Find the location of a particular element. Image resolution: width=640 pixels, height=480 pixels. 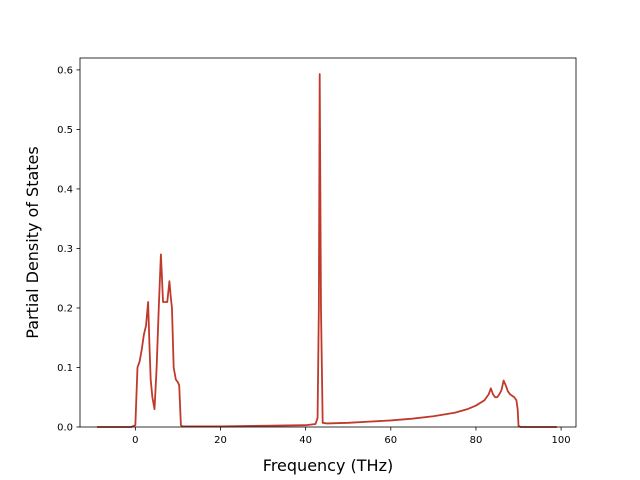

y-tick-label: 0.3 is located at coordinates (65, 249).